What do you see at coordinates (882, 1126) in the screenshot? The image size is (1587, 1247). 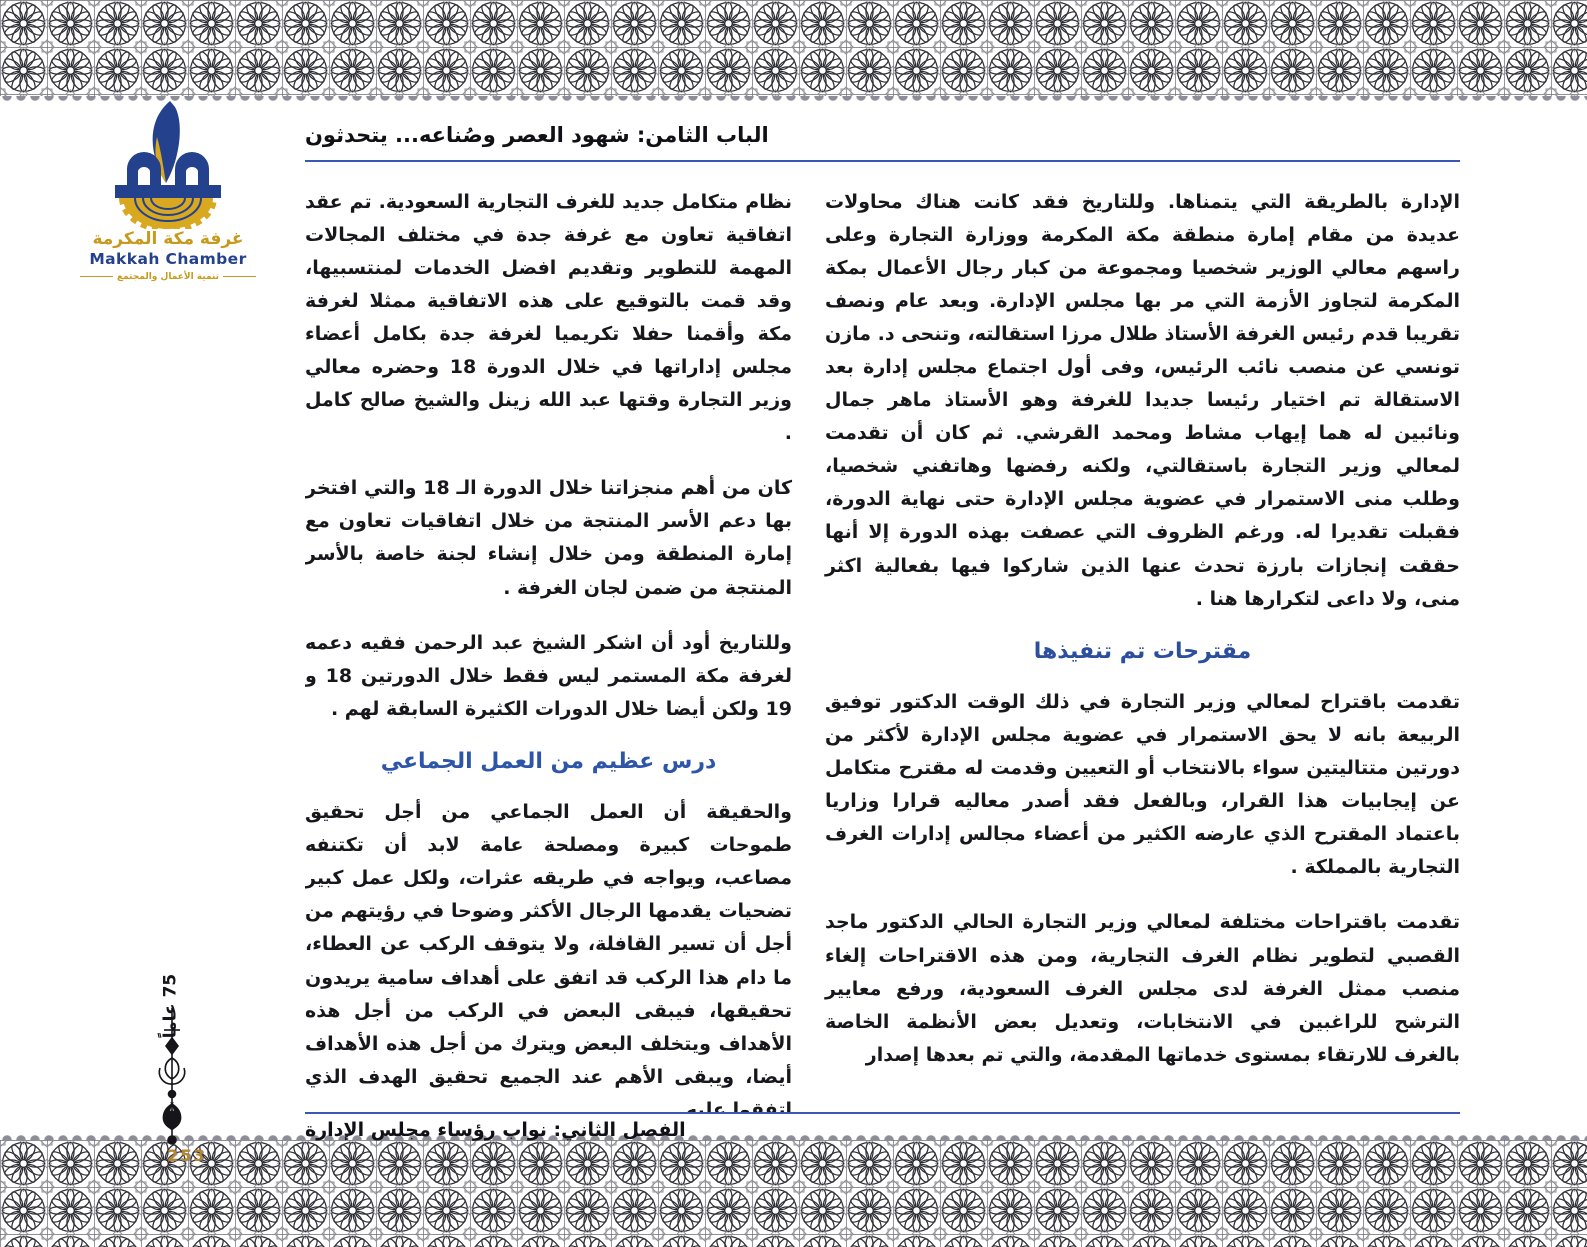 I see `page-footer: الفصل الثاني: نواب رؤساء مجلس الإدارة` at bounding box center [882, 1126].